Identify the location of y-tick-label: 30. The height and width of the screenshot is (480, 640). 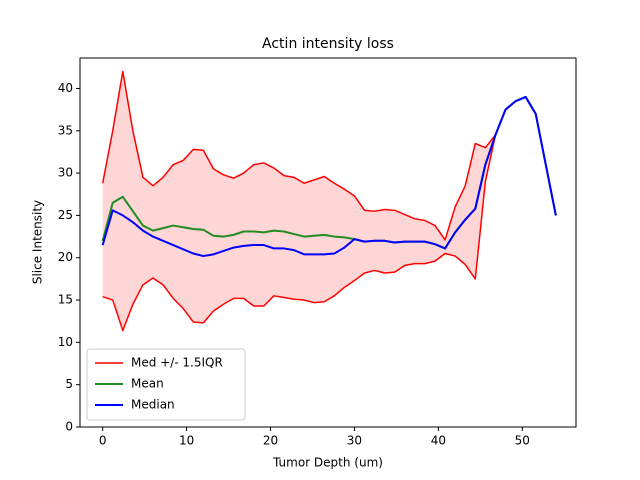
(65, 173).